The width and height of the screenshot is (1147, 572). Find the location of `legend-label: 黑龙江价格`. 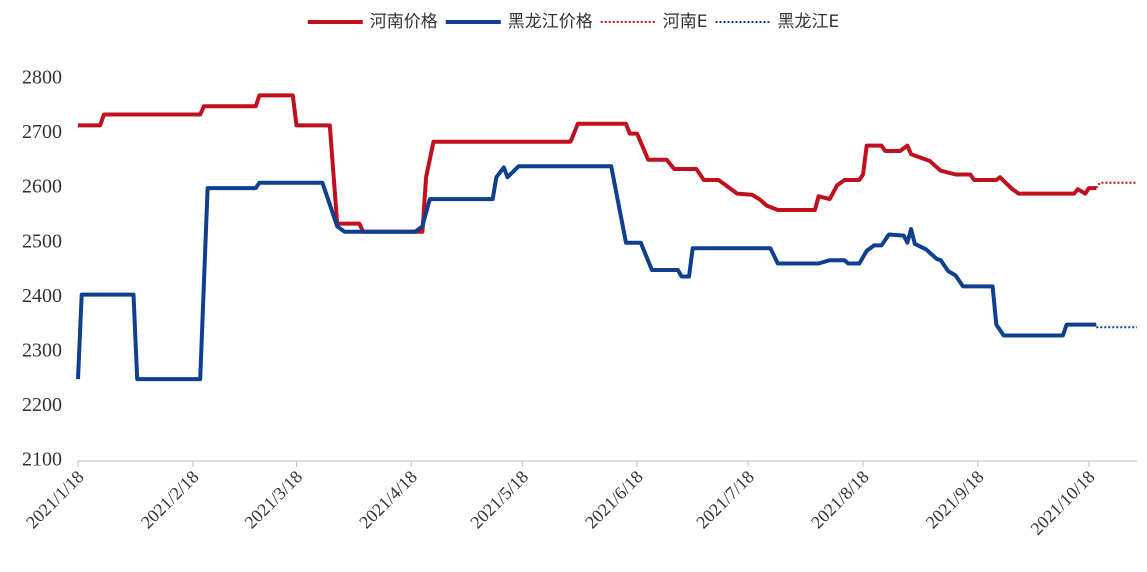

legend-label: 黑龙江价格 is located at coordinates (550, 22).